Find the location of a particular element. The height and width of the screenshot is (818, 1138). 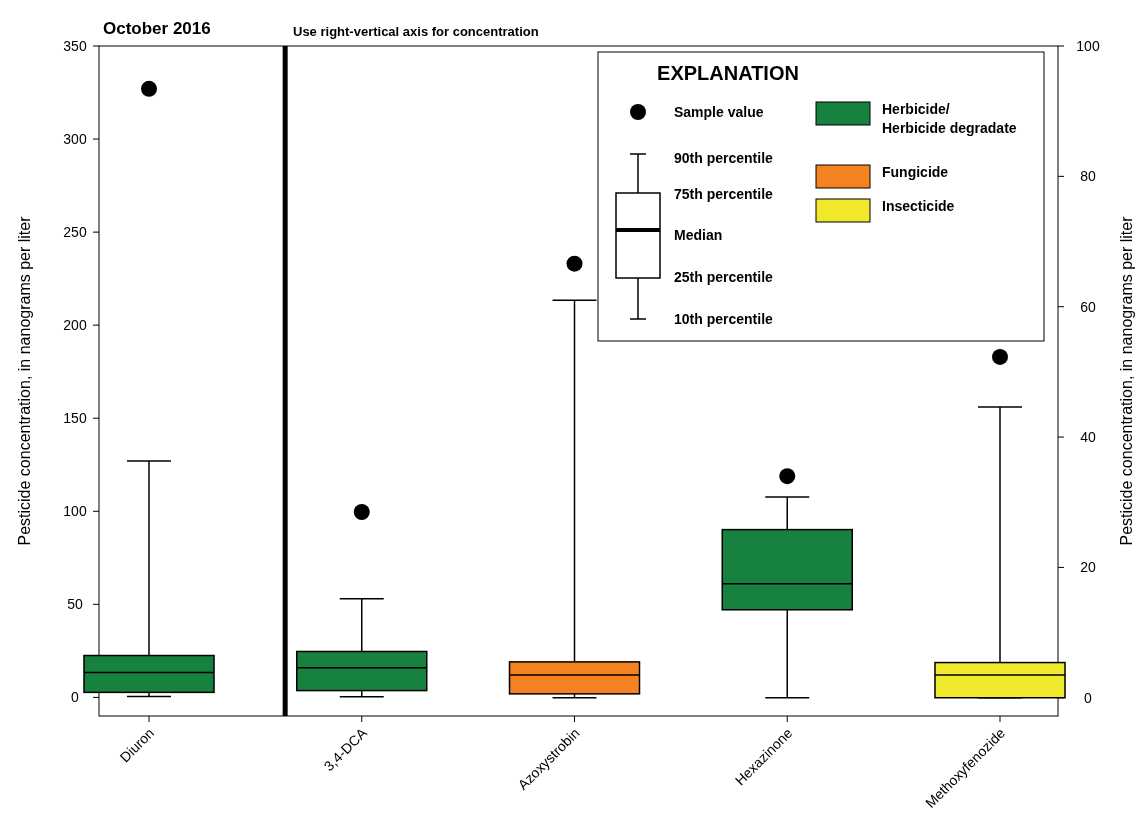

y2-tick-label: 80 is located at coordinates (1088, 176).